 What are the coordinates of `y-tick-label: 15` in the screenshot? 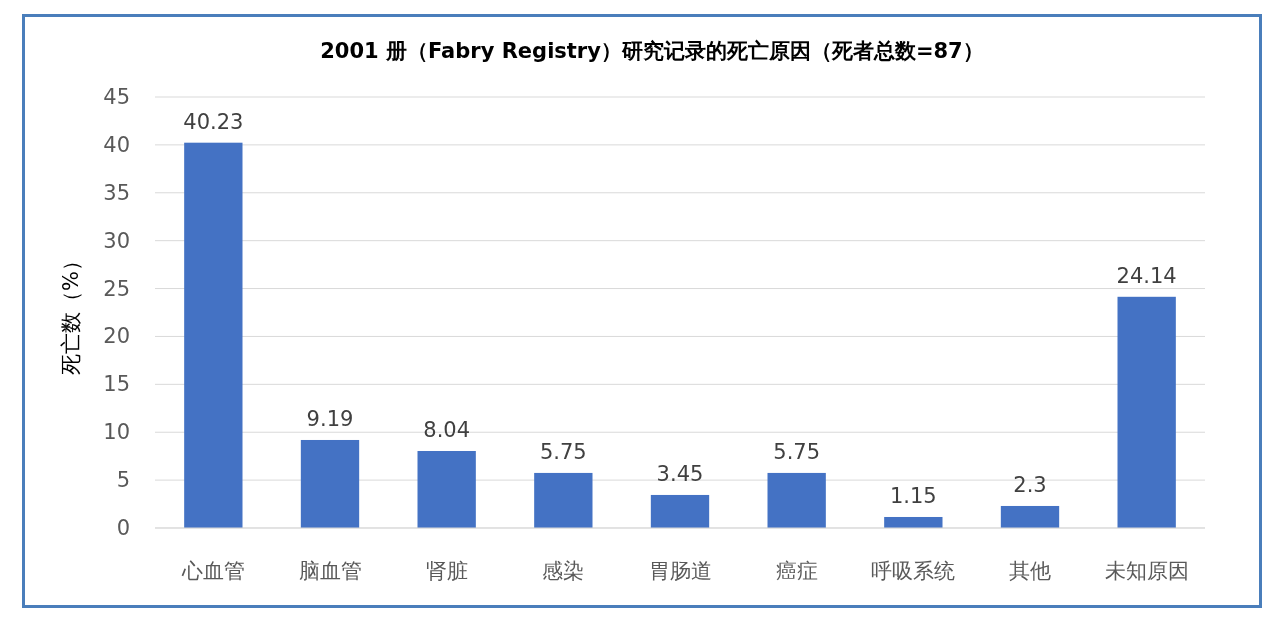 It's located at (116, 384).